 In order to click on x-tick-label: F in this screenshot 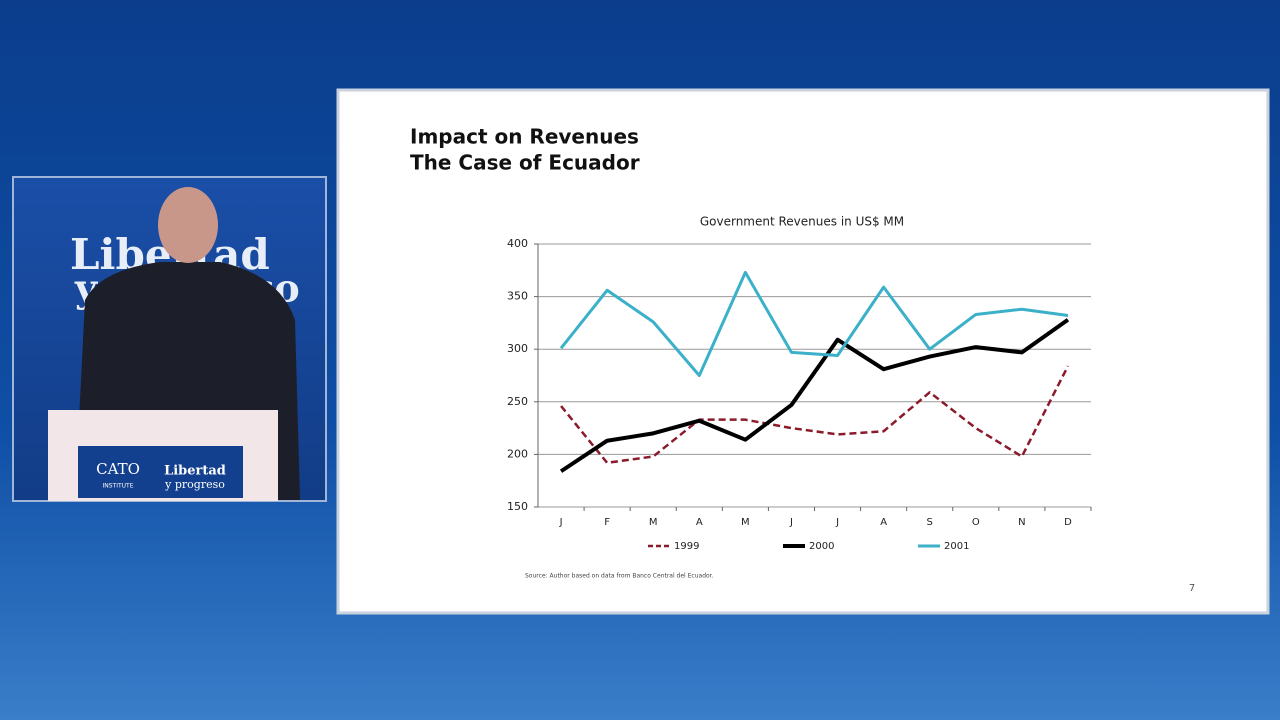, I will do `click(607, 522)`.